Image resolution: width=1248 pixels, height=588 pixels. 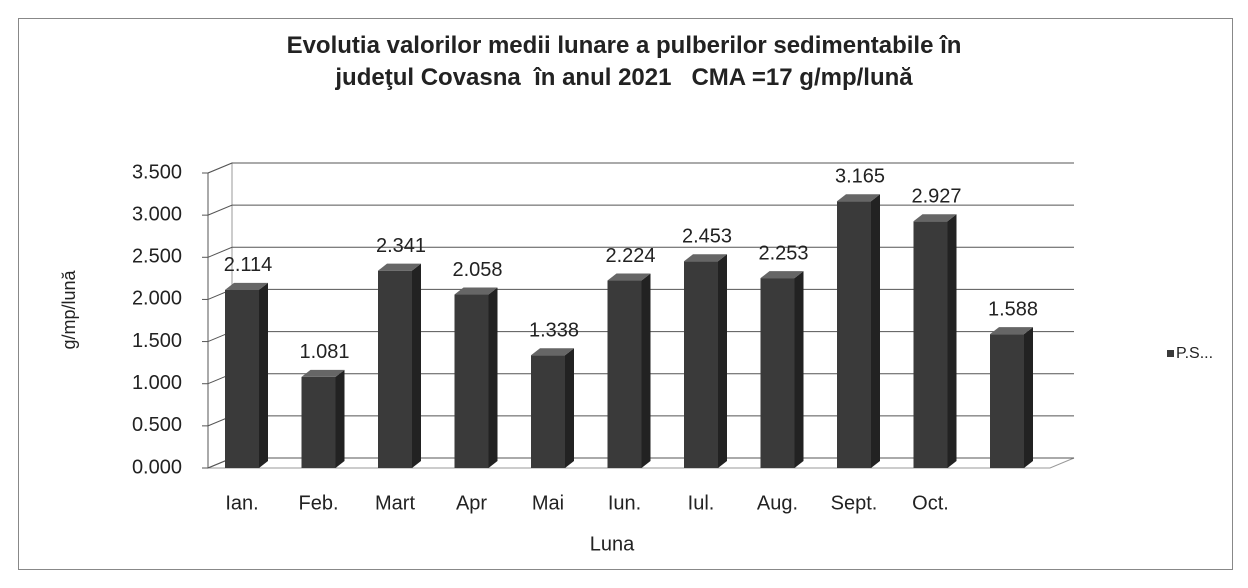 What do you see at coordinates (157, 425) in the screenshot?
I see `y-tick-label: 0.500` at bounding box center [157, 425].